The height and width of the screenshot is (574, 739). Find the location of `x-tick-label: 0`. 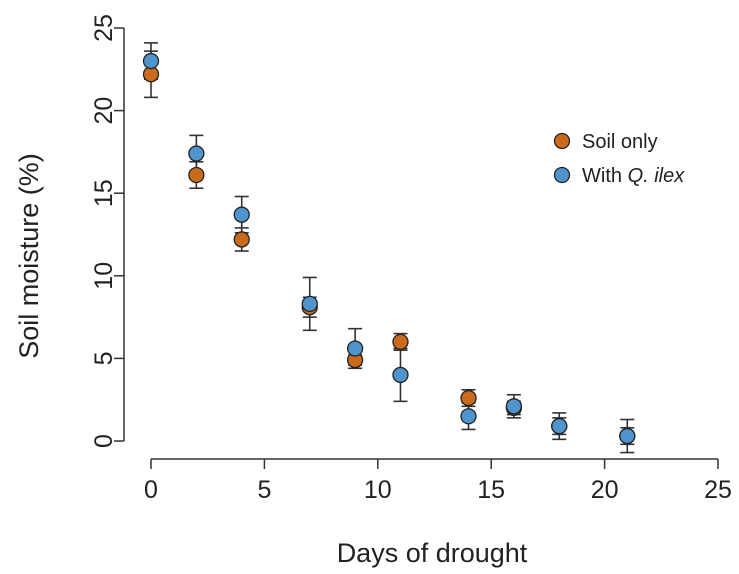

x-tick-label: 0 is located at coordinates (151, 490).